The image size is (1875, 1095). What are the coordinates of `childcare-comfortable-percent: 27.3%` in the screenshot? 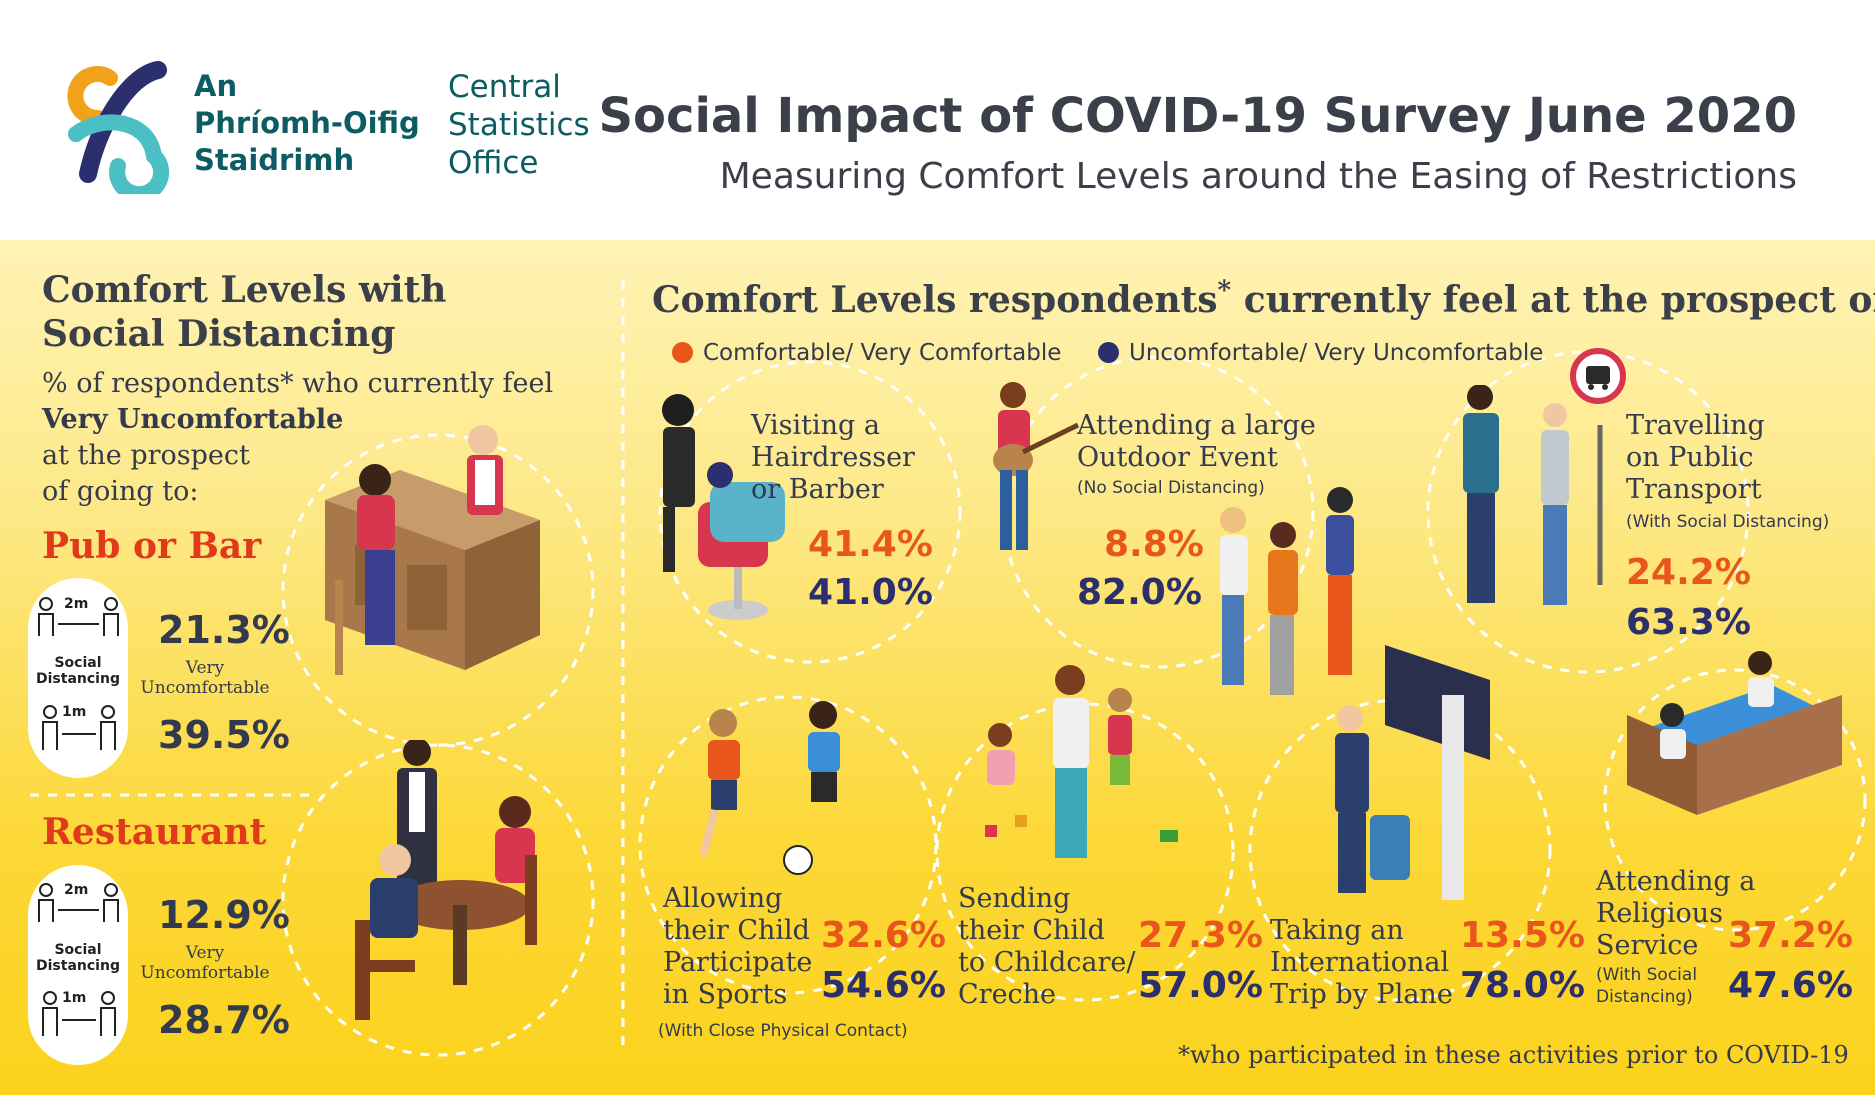 It's located at (1200, 935).